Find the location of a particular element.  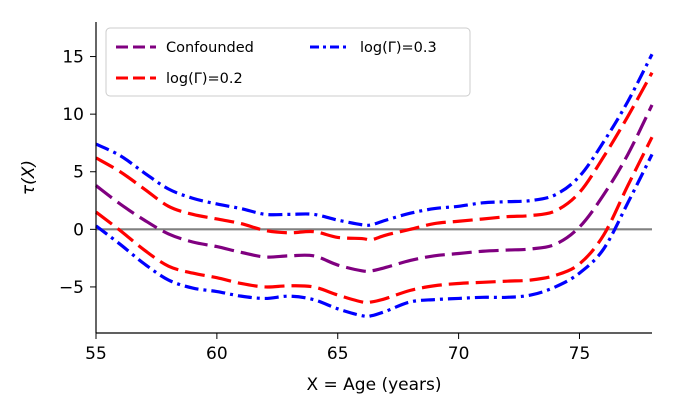

legend-label: log(Γ)=0.2 is located at coordinates (204, 79).